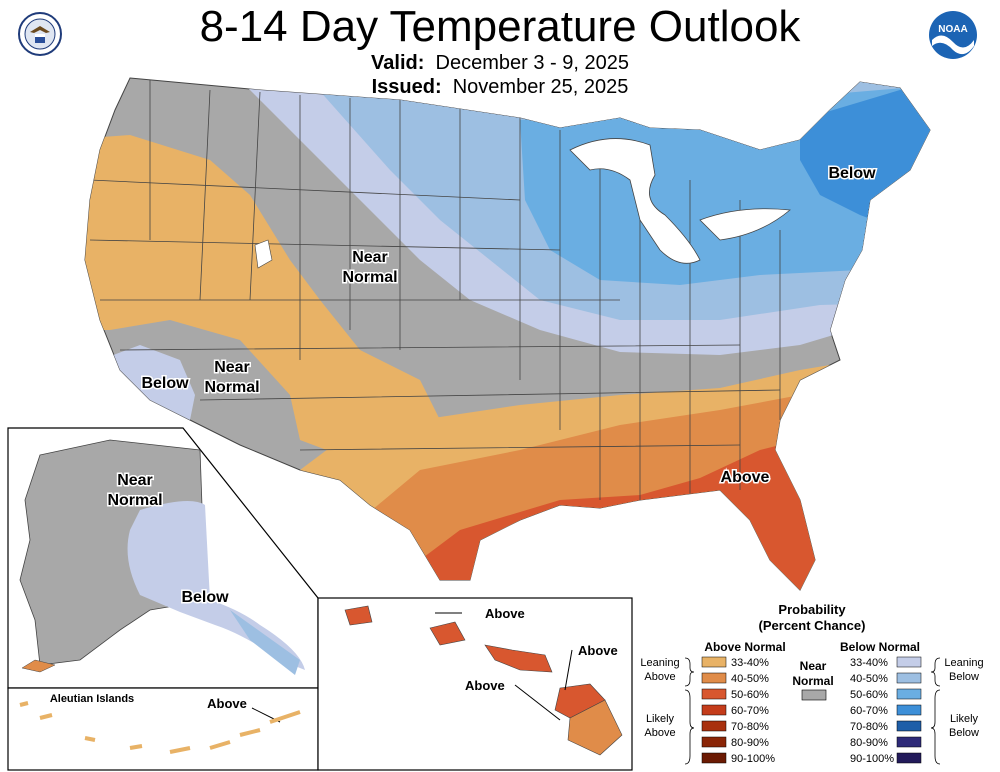 The height and width of the screenshot is (772, 1000). Describe the element at coordinates (540, 87) in the screenshot. I see `issued-value: November 25, 2025` at that location.